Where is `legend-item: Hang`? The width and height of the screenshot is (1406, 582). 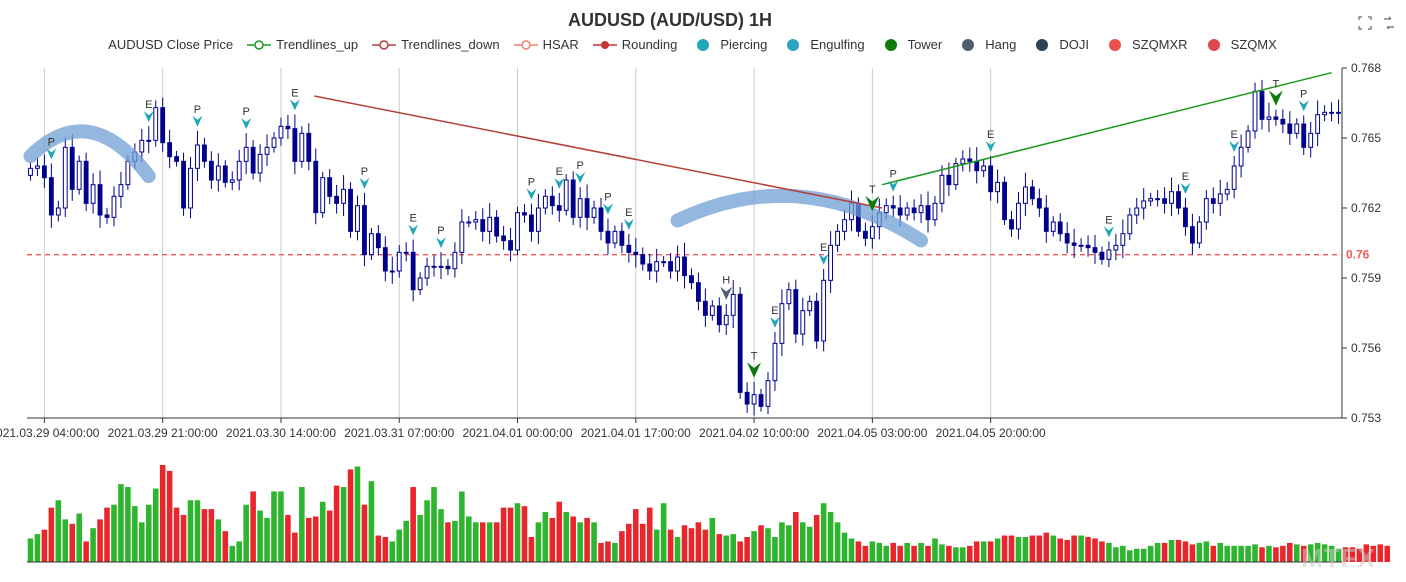
legend-item: Hang is located at coordinates (986, 44).